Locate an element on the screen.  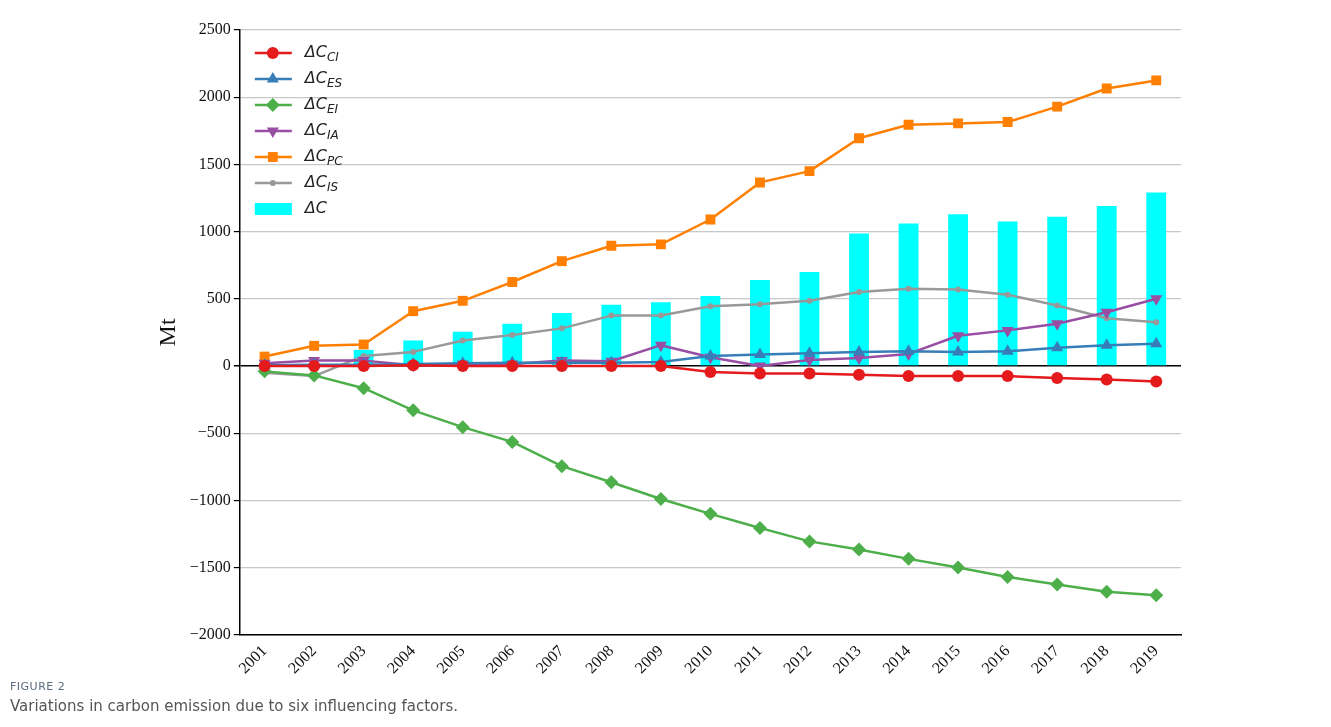
text: Variations in carbon emission due to six influencing factors. is located at coordinates (234, 706).